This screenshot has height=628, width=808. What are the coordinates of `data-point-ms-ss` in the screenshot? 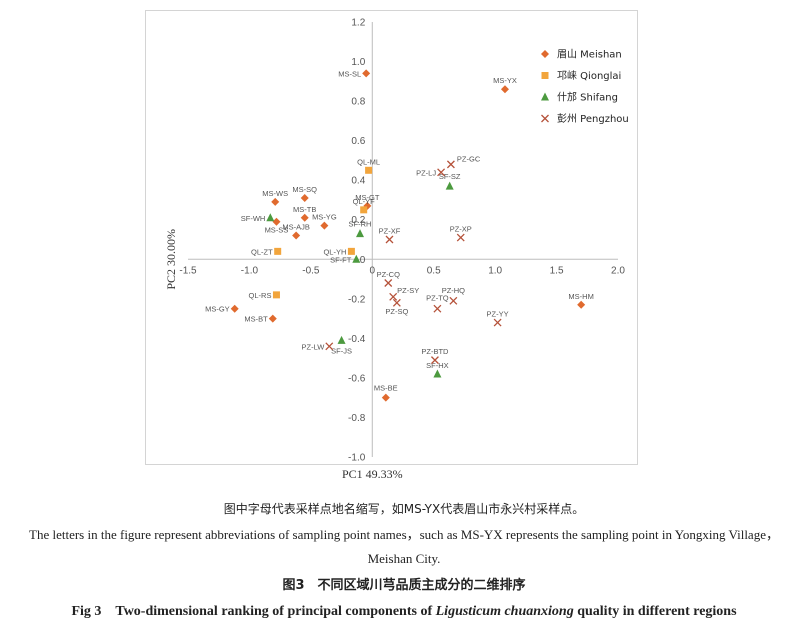 It's located at (276, 221).